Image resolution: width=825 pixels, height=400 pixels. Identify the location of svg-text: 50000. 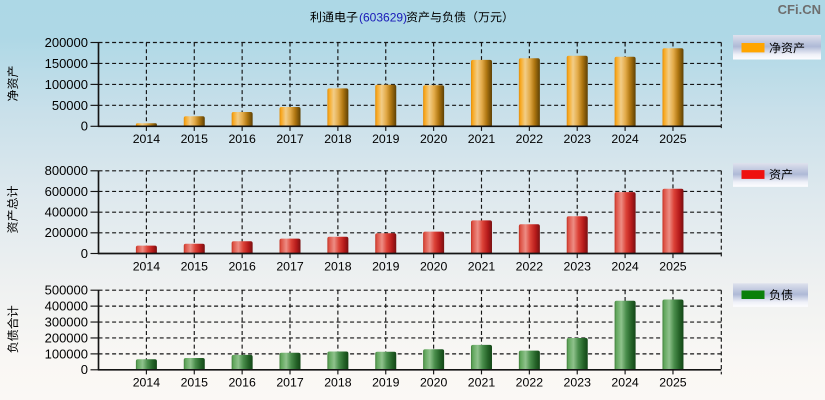
(70, 105).